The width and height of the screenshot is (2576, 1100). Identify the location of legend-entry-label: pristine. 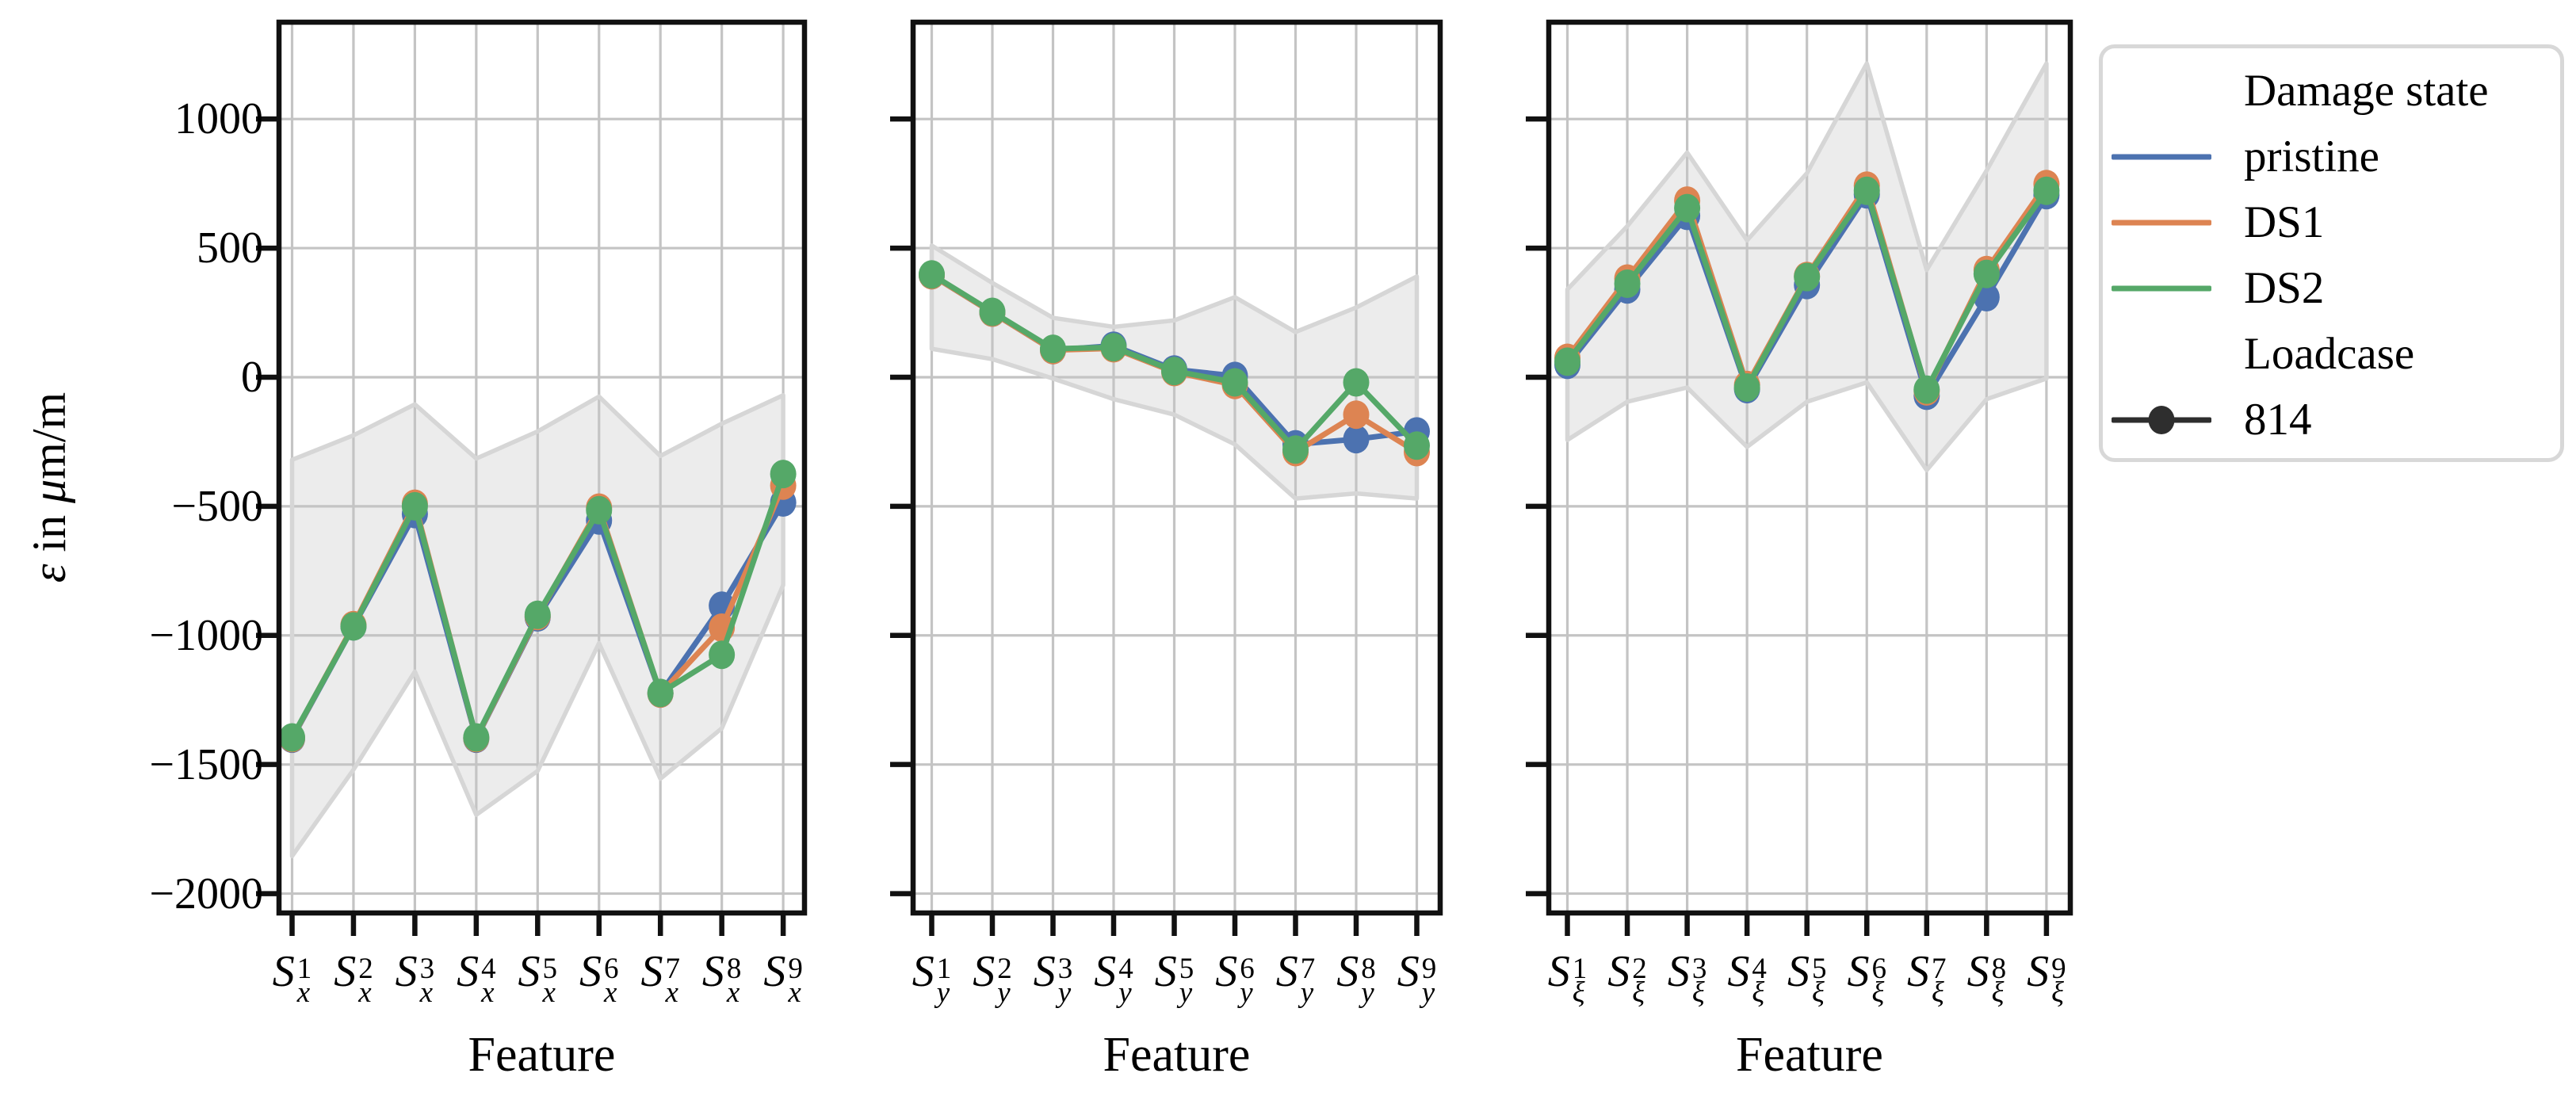
(2311, 156).